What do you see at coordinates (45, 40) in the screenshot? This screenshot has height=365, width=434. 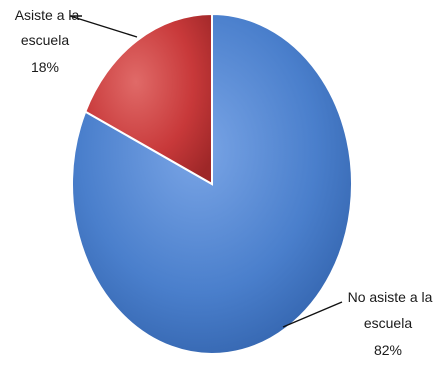 I see `slice-2-label-line2: escuela` at bounding box center [45, 40].